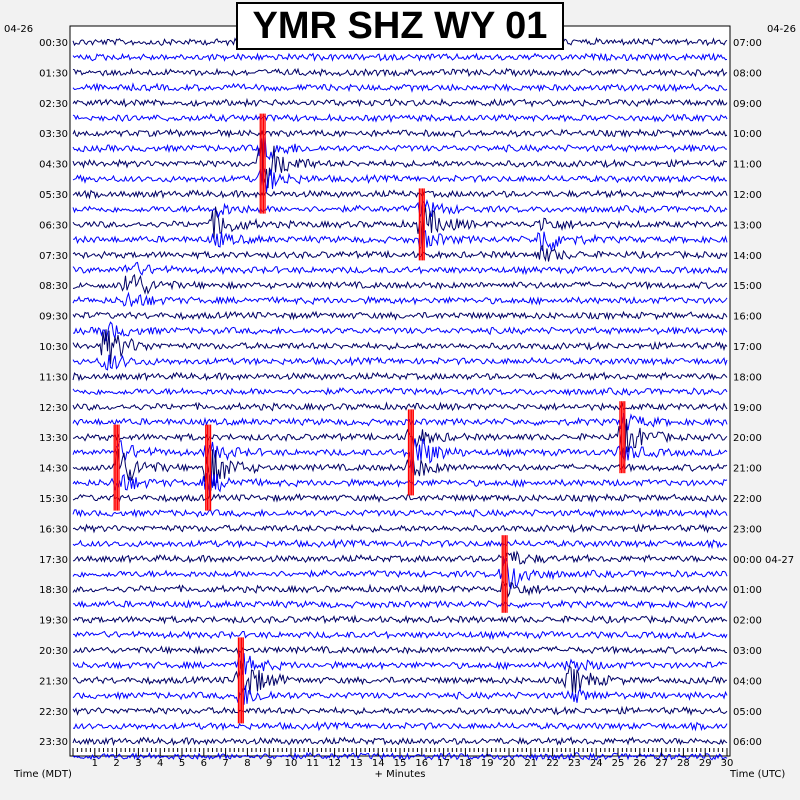 The height and width of the screenshot is (800, 800). I want to click on x-tick-label: 5, so click(182, 763).